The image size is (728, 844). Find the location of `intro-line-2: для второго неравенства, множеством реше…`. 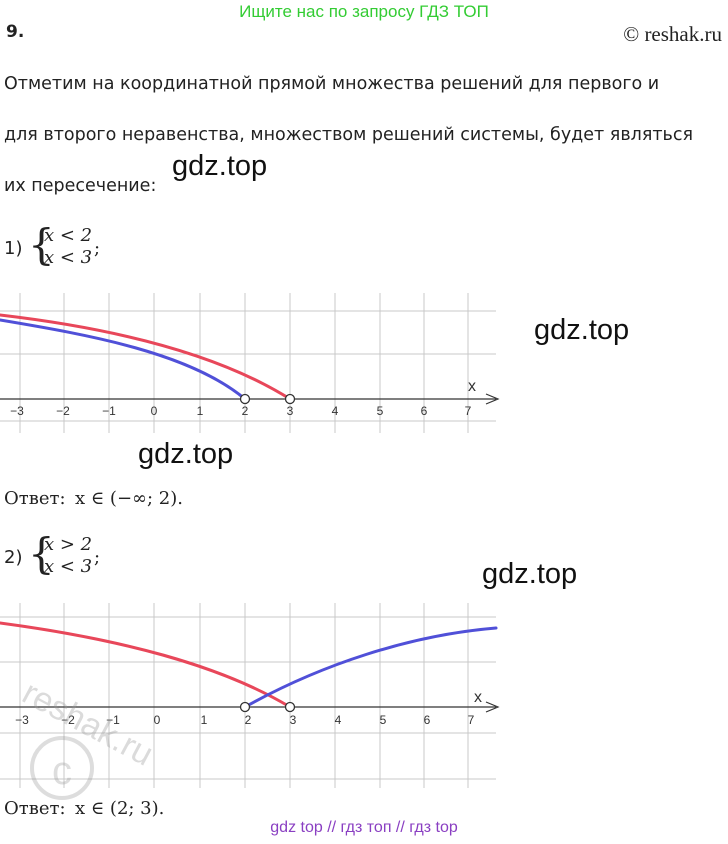

intro-line-2: для второго неравенства, множеством реше… is located at coordinates (349, 135).